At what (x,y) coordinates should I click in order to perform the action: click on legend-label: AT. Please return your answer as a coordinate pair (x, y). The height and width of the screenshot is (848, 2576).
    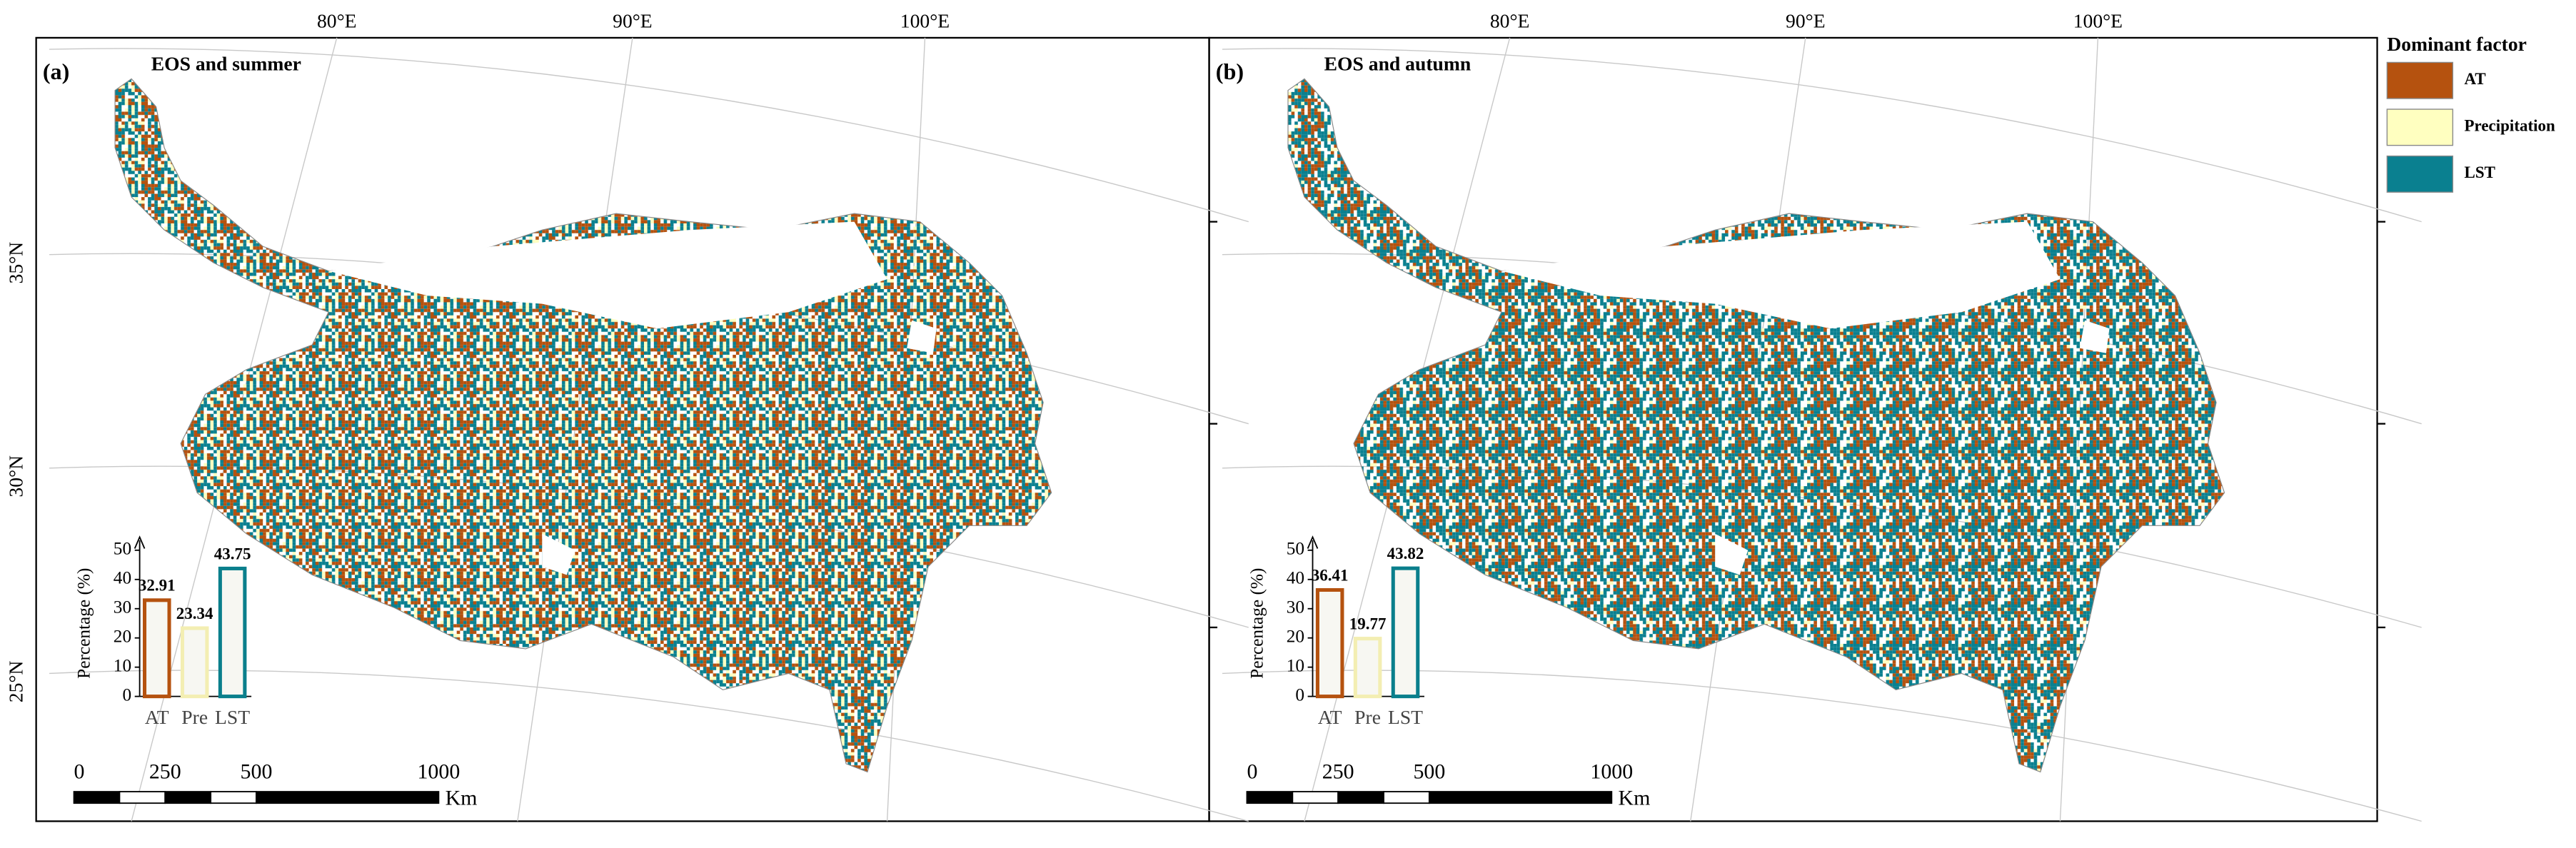
    Looking at the image, I should click on (2475, 79).